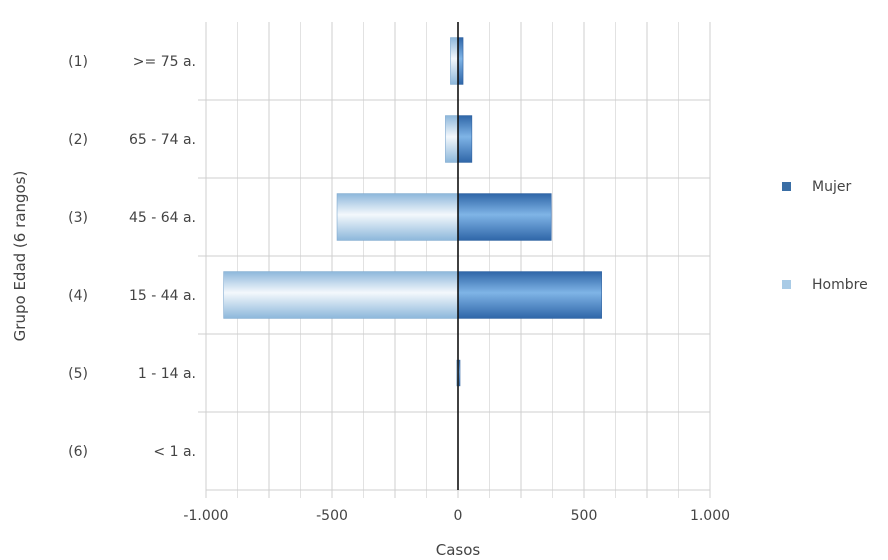 The image size is (888, 560). I want to click on x-tick-label: 1.000, so click(710, 516).